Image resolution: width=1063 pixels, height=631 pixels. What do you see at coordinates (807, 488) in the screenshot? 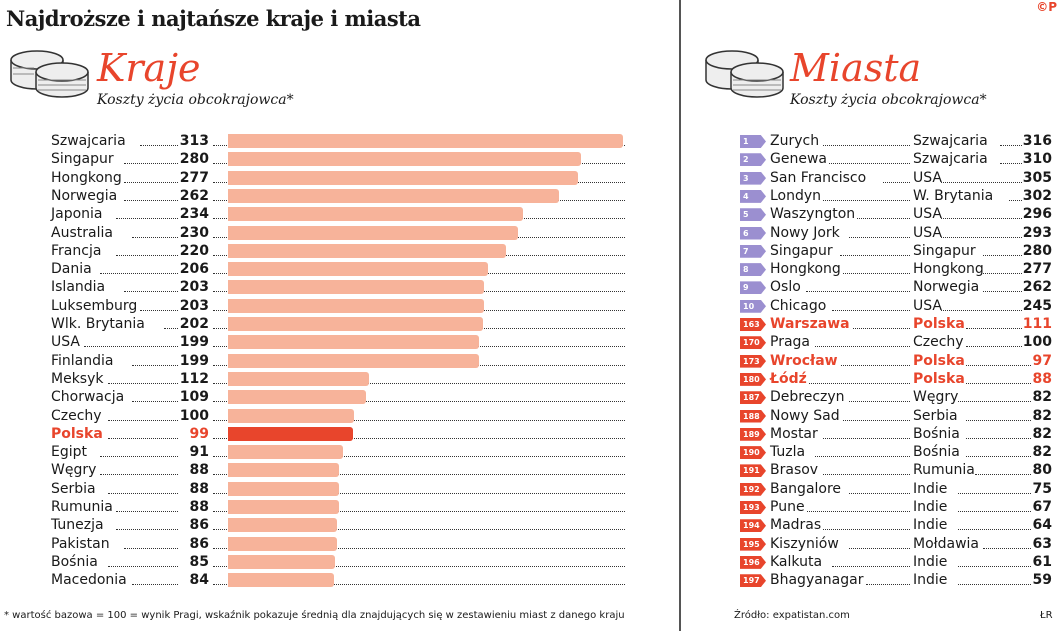
I see `city-name: Bangalore` at bounding box center [807, 488].